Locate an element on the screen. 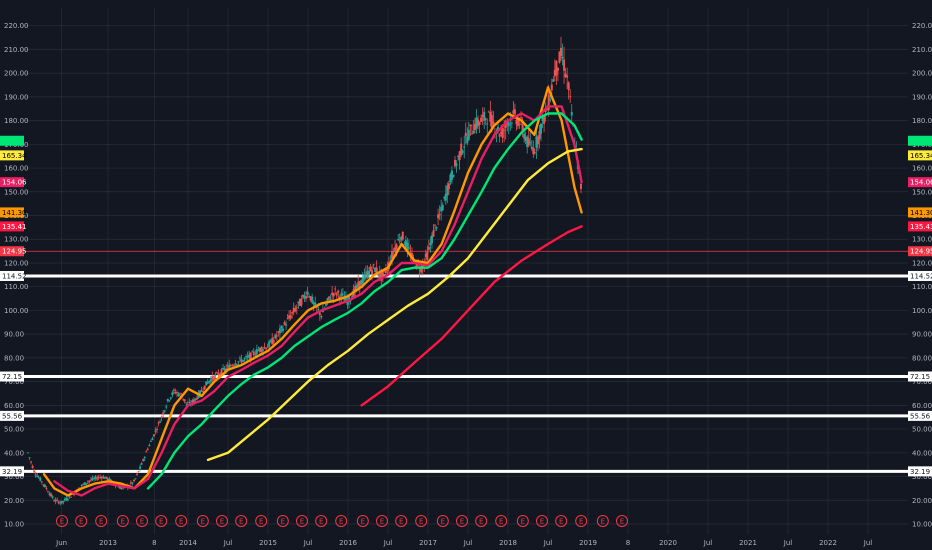 The height and width of the screenshot is (550, 932). moving-average-line is located at coordinates (471, 316).